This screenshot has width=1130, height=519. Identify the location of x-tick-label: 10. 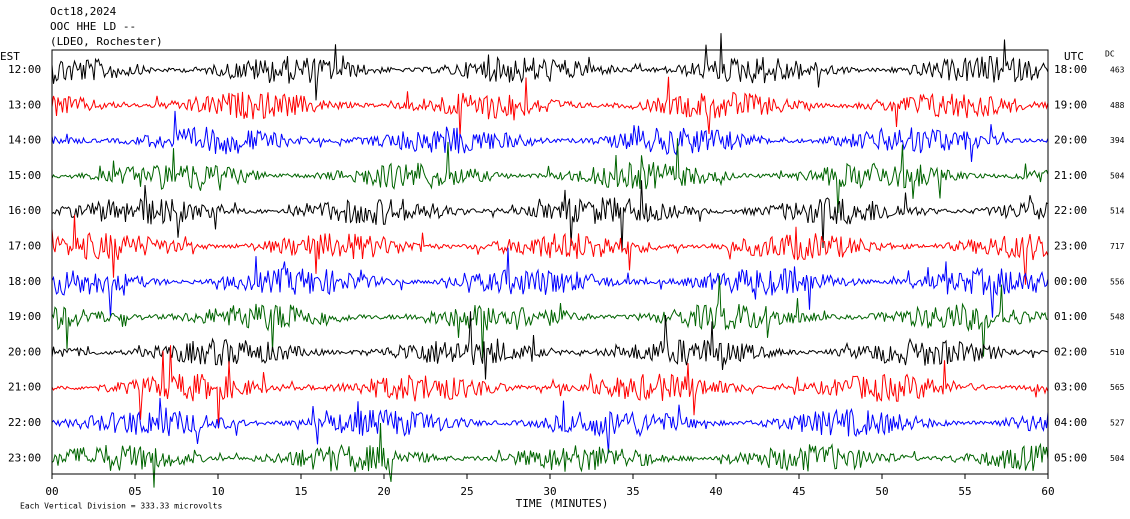
(217, 491).